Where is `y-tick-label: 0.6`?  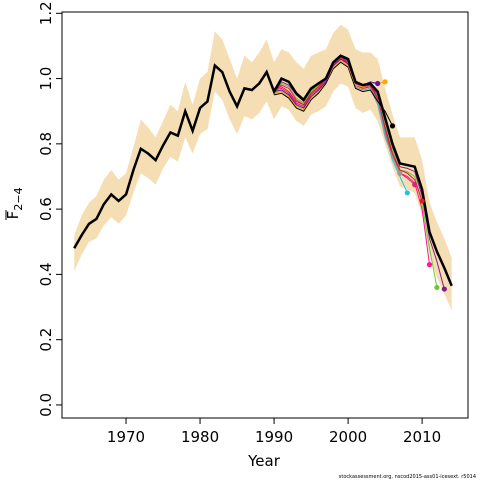
y-tick-label: 0.6 is located at coordinates (46, 209).